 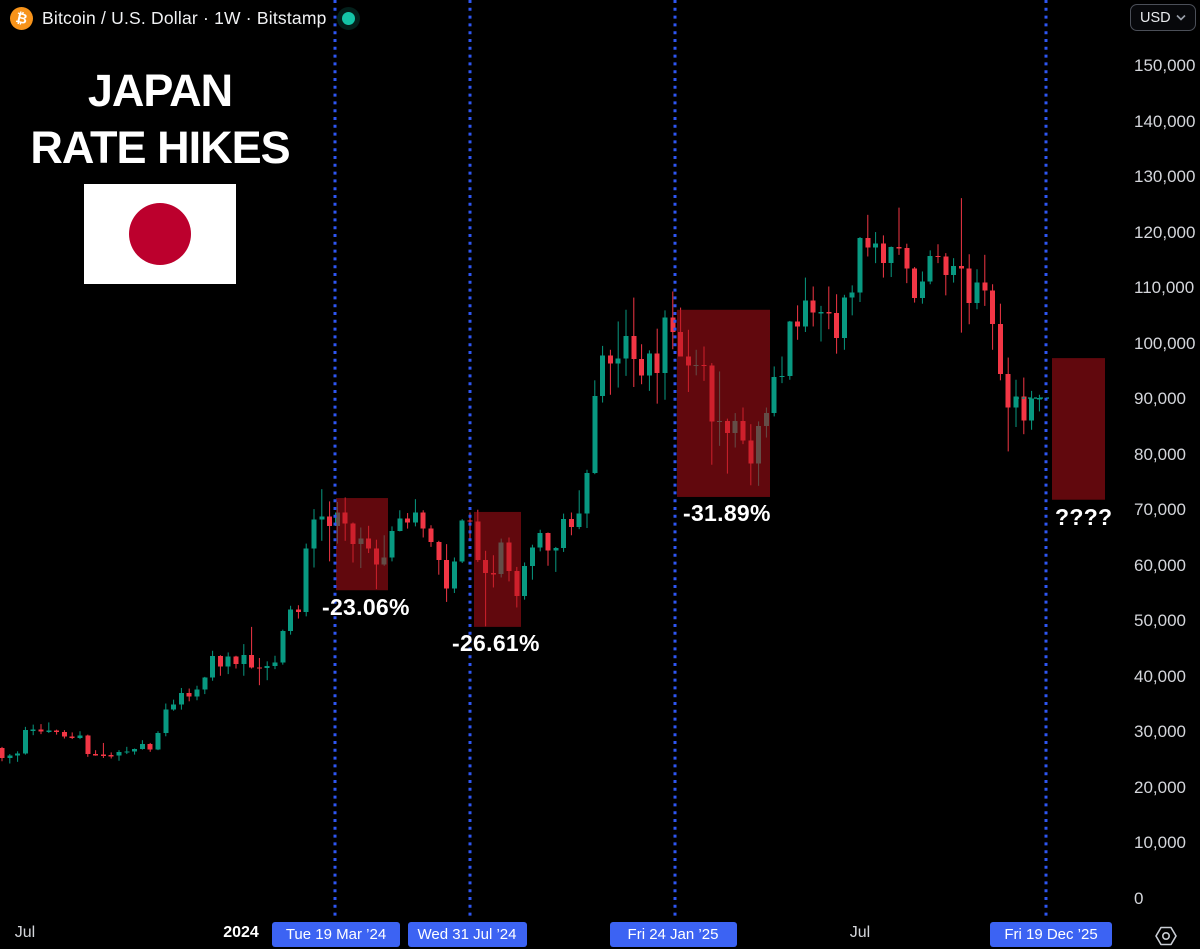 I want to click on price-tick-label: 120,000, so click(x=1165, y=232).